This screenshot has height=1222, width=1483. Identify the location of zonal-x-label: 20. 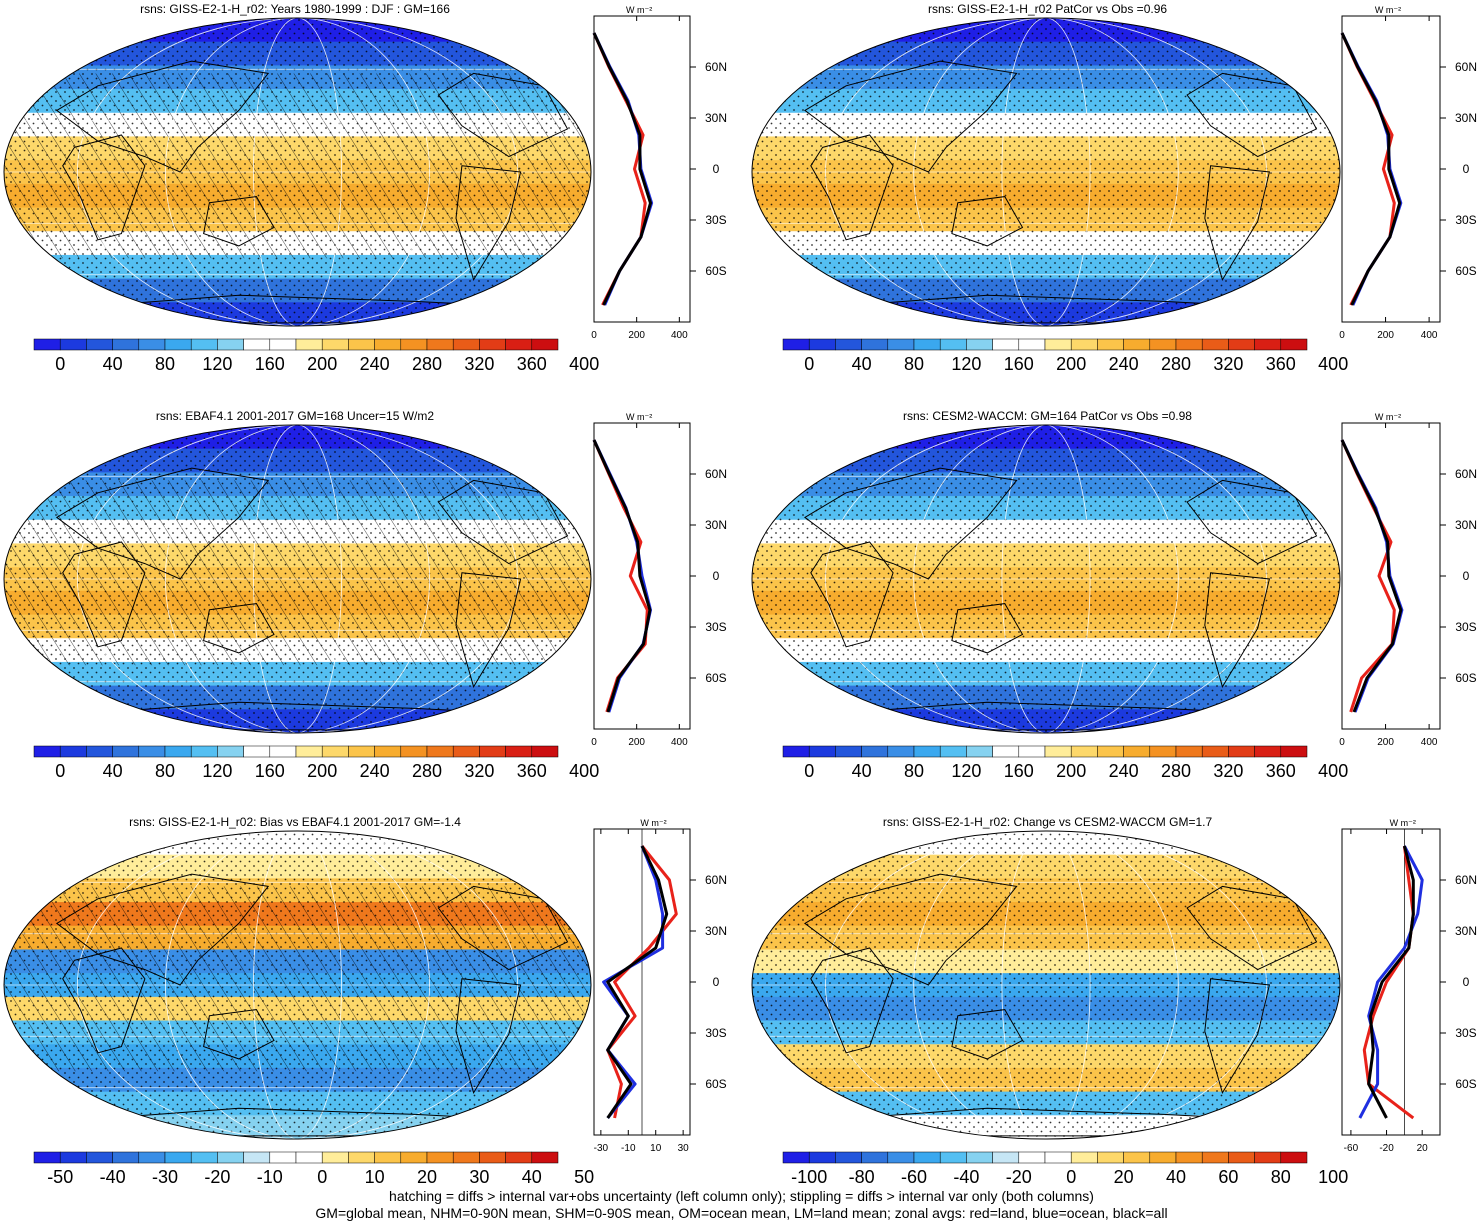
(1423, 1148).